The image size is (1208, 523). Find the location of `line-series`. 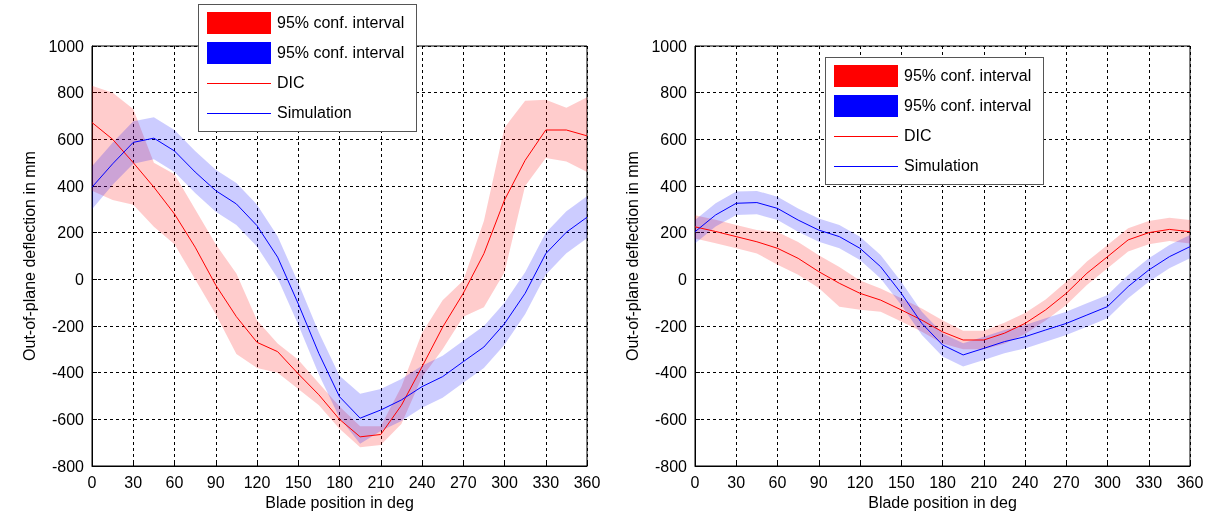

line-series is located at coordinates (942, 283).